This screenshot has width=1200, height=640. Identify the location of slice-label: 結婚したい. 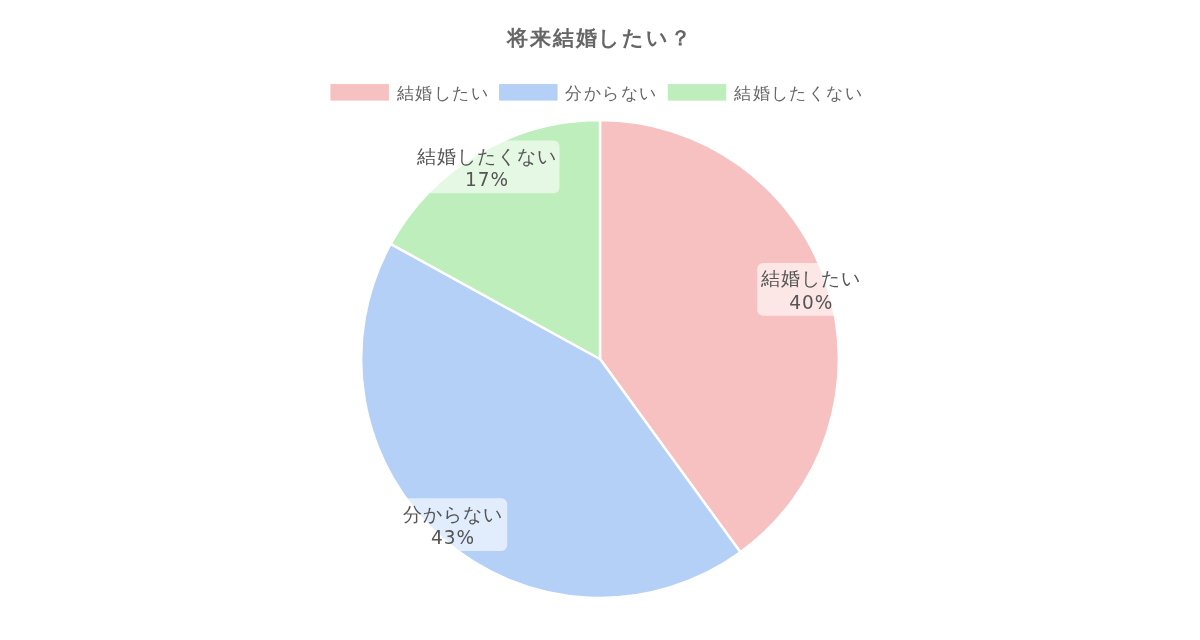
(811, 279).